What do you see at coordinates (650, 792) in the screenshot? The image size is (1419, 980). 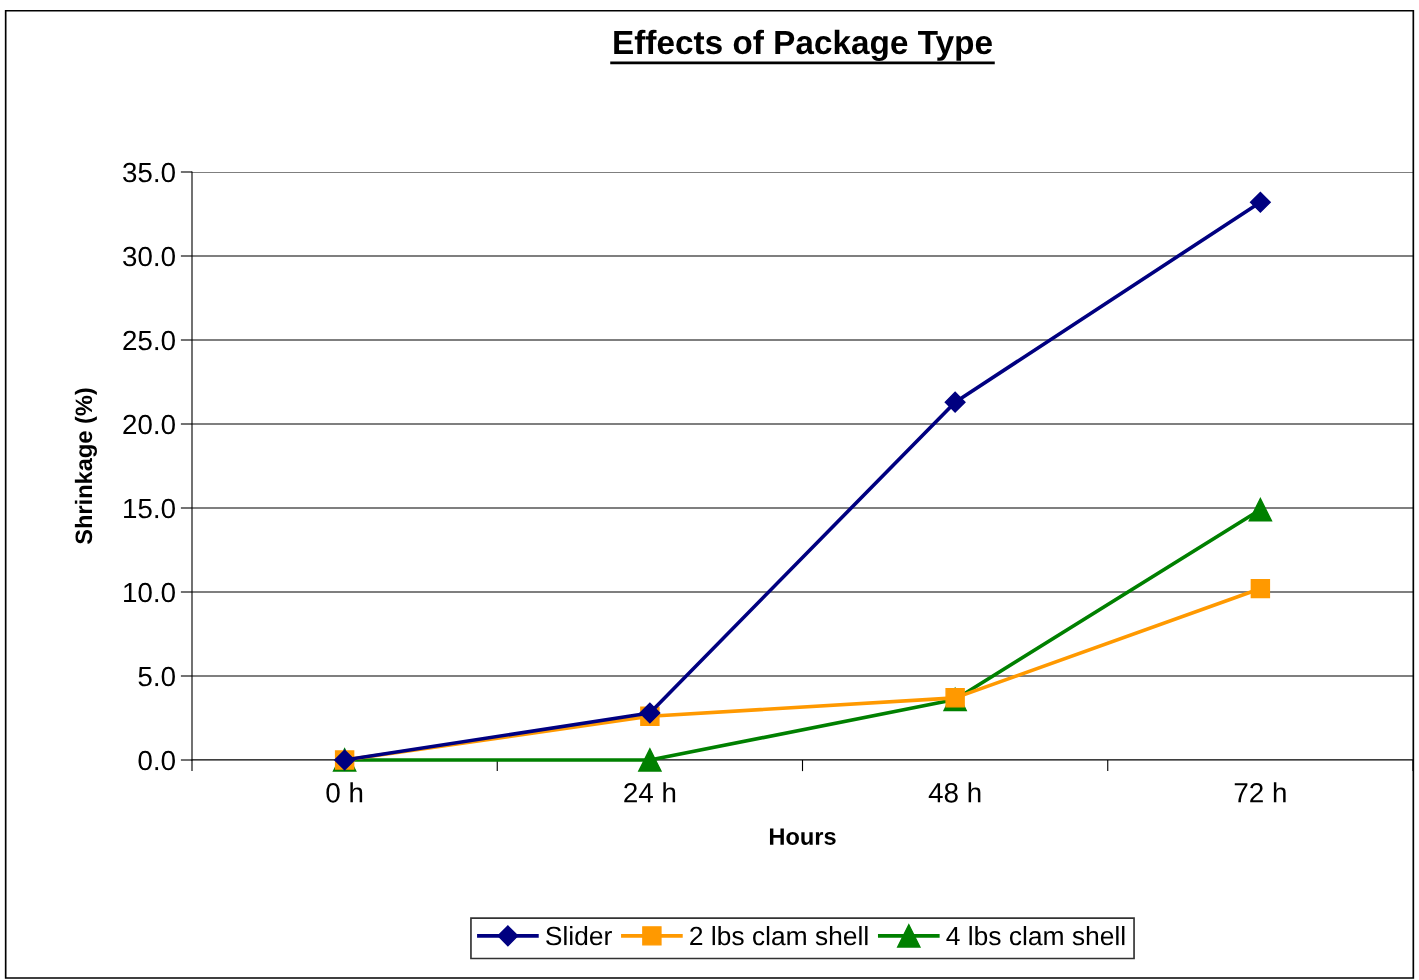 I see `x-tick-label: 24 h` at bounding box center [650, 792].